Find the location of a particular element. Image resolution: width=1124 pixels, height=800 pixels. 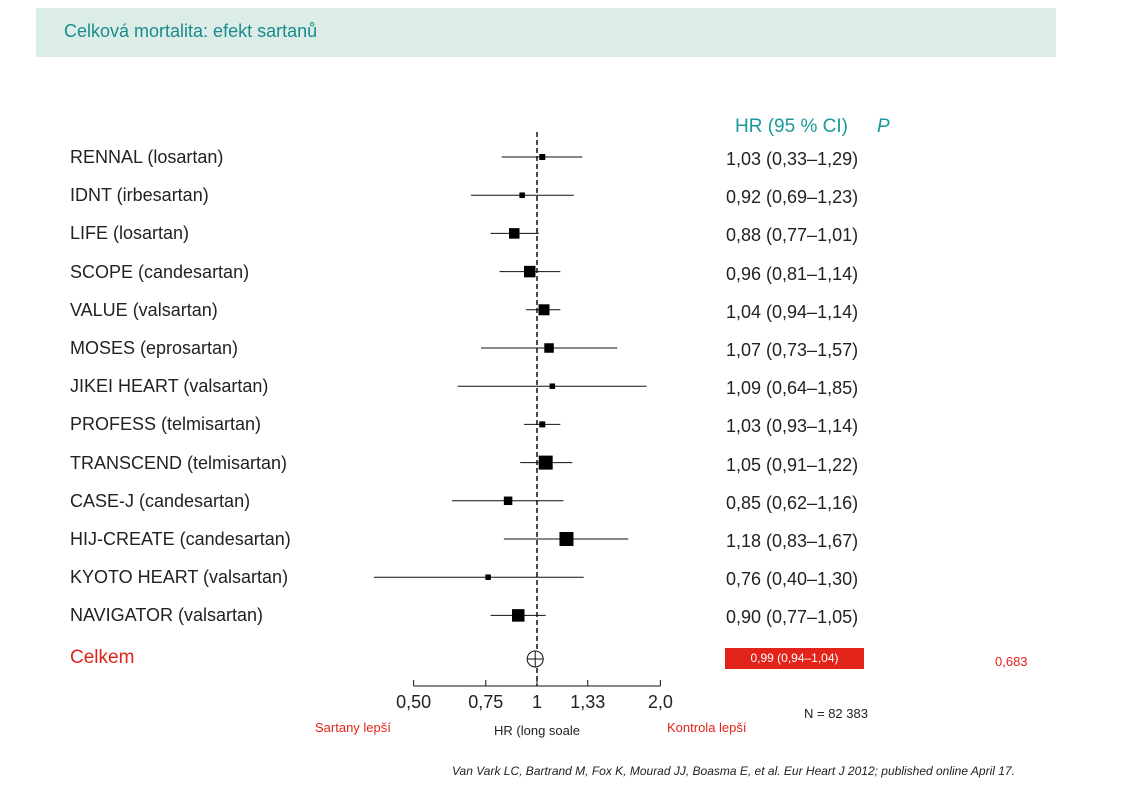

overall-hr-box: 0,99 (0,94–1,04) is located at coordinates (794, 658).